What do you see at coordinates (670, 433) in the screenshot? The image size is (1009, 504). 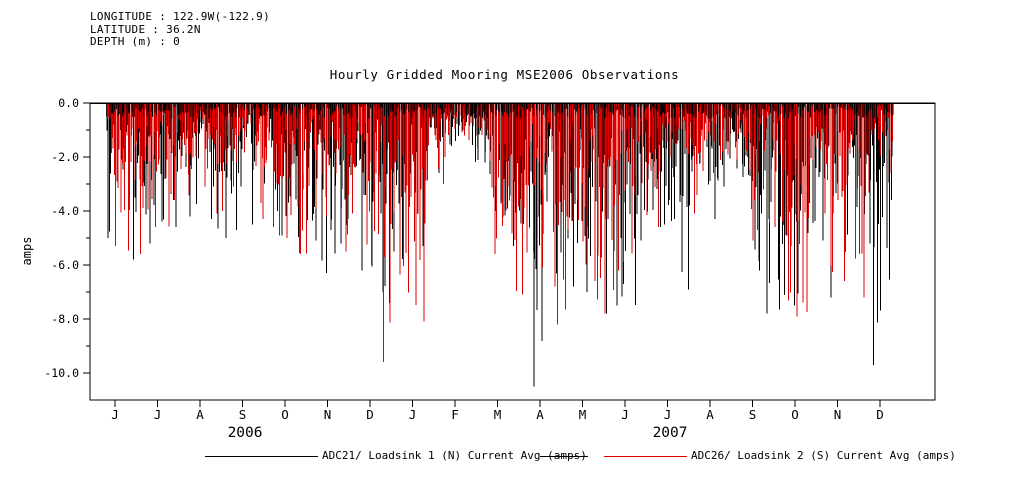 I see `x-year-label: 2007` at bounding box center [670, 433].